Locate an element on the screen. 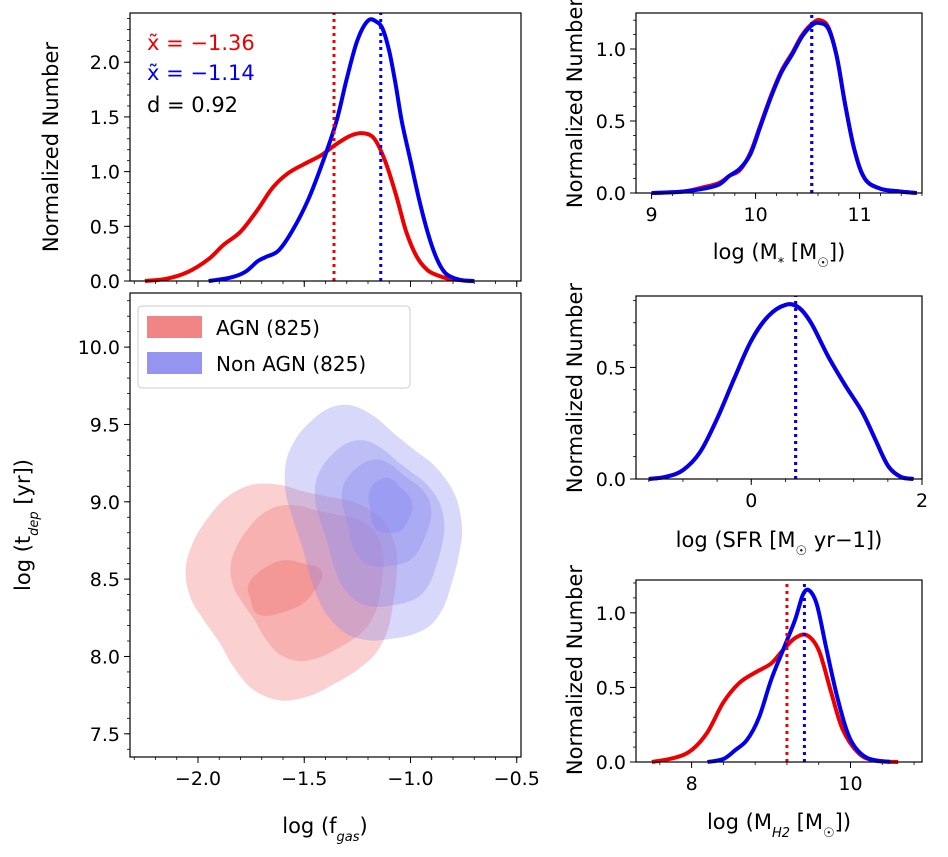  mstar-xtick-label: 9 is located at coordinates (652, 215).